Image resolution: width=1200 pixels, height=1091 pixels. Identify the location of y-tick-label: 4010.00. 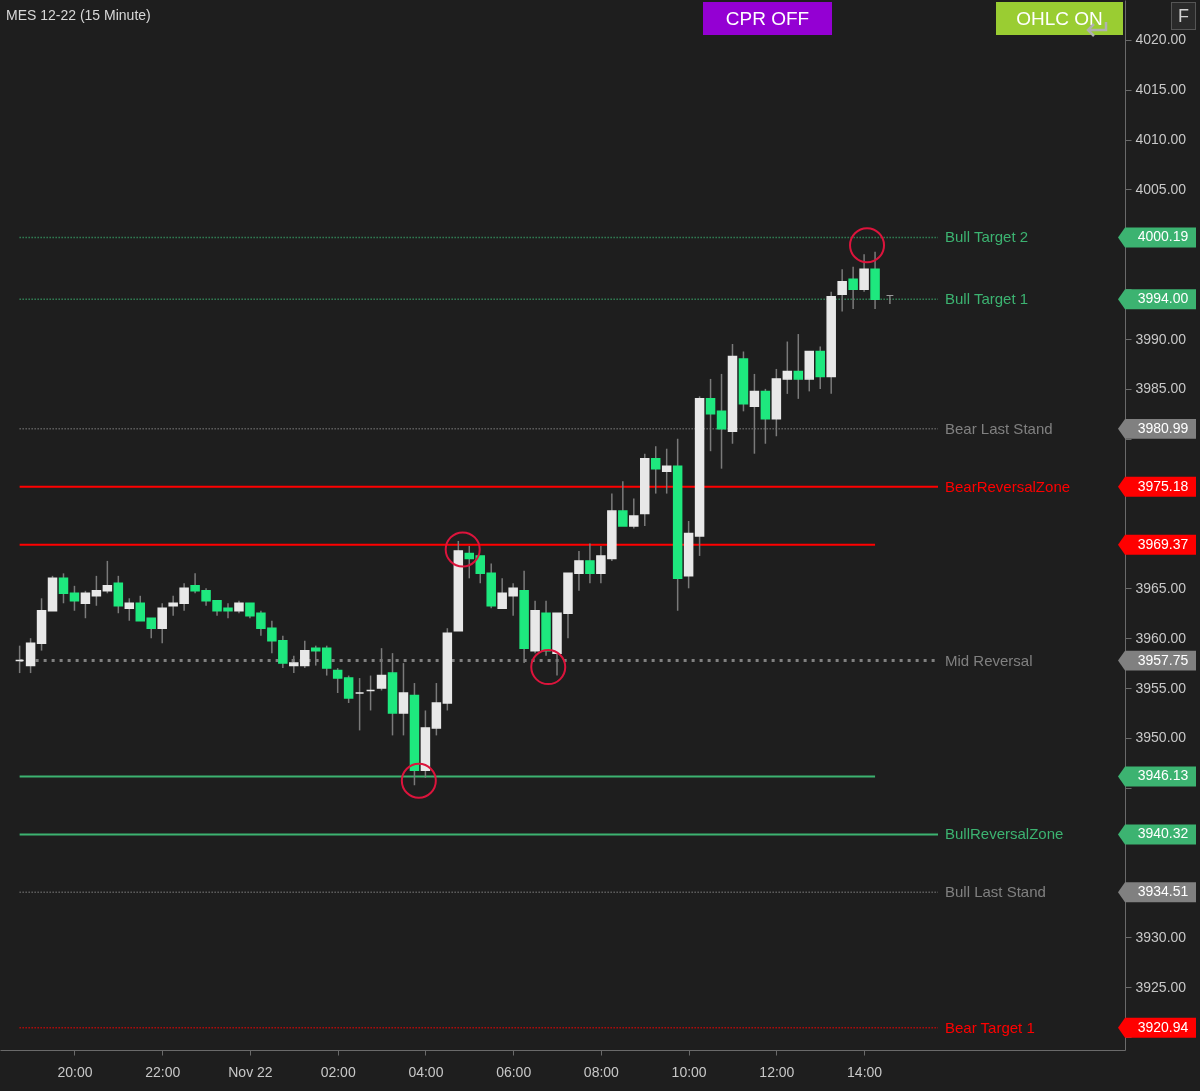
(1161, 139).